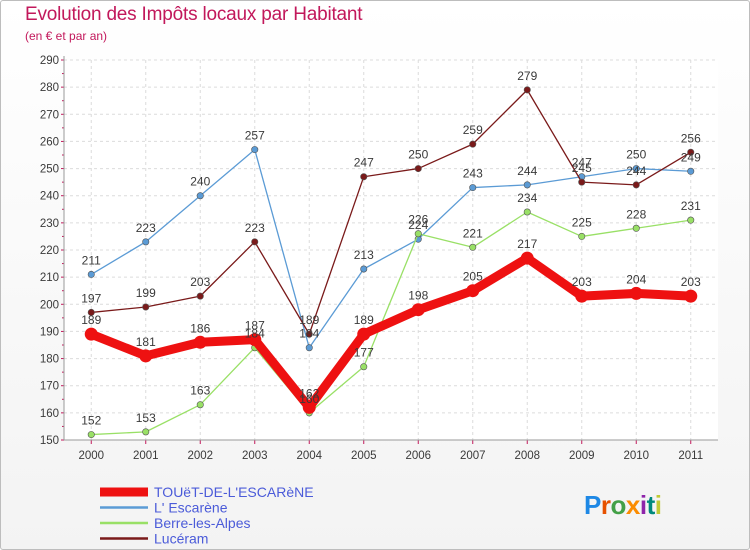 This screenshot has width=750, height=550. Describe the element at coordinates (527, 198) in the screenshot. I see `data-label: 234` at that location.